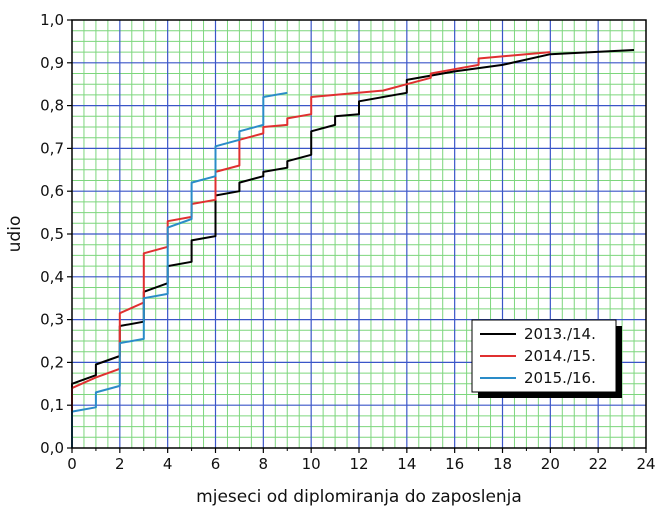 Image resolution: width=658 pixels, height=512 pixels. I want to click on y-tick-label: 0,4, so click(52, 277).